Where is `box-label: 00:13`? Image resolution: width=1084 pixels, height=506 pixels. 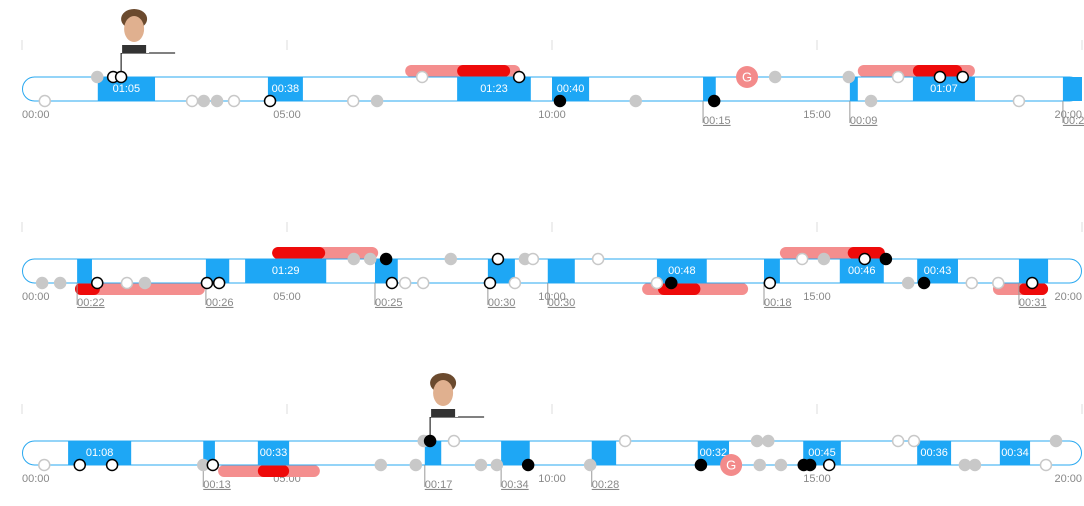 box-label: 00:13 is located at coordinates (217, 485).